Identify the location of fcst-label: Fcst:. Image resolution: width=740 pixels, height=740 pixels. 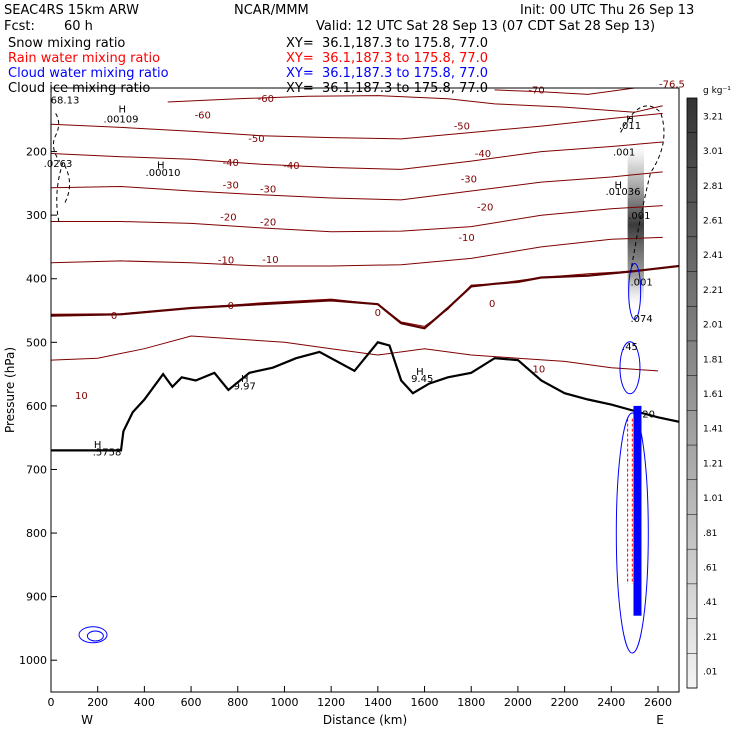
(19, 26).